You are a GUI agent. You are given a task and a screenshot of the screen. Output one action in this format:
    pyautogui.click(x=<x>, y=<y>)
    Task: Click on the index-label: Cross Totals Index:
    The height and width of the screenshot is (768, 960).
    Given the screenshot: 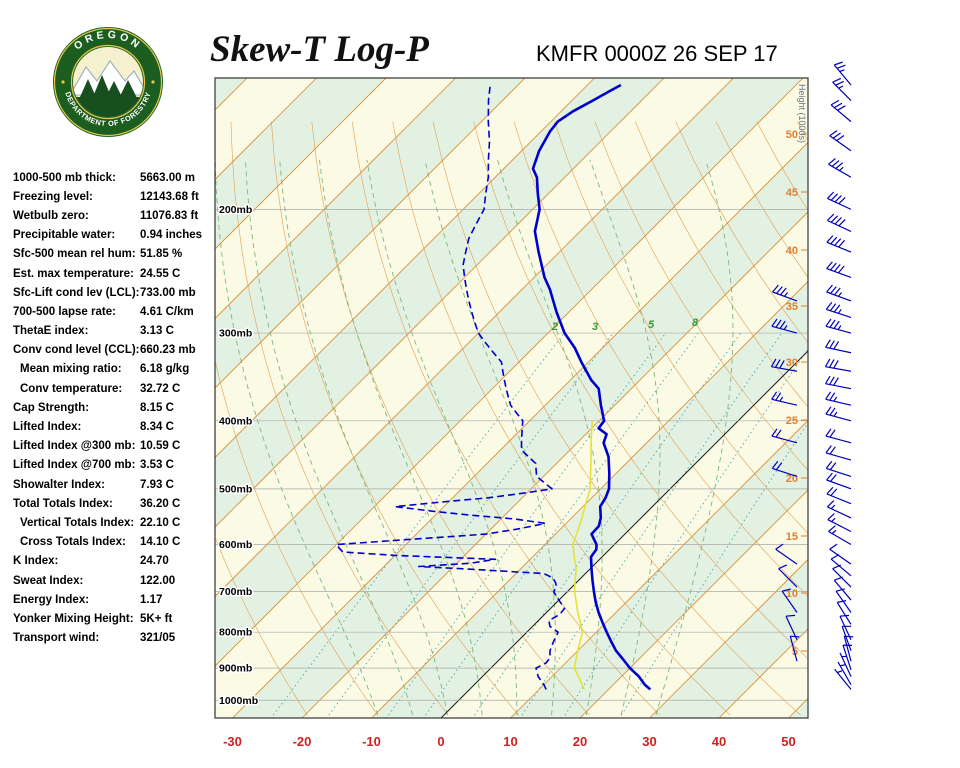 What is the action you would take?
    pyautogui.click(x=73, y=542)
    